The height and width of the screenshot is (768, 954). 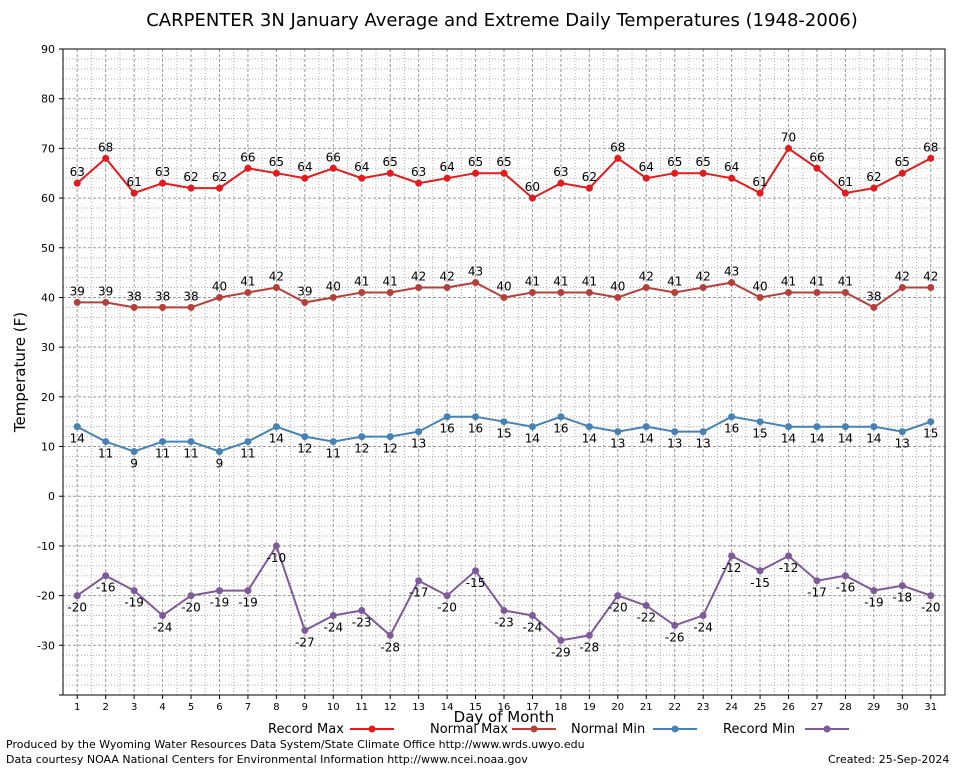 What do you see at coordinates (590, 647) in the screenshot?
I see `data-label: -28` at bounding box center [590, 647].